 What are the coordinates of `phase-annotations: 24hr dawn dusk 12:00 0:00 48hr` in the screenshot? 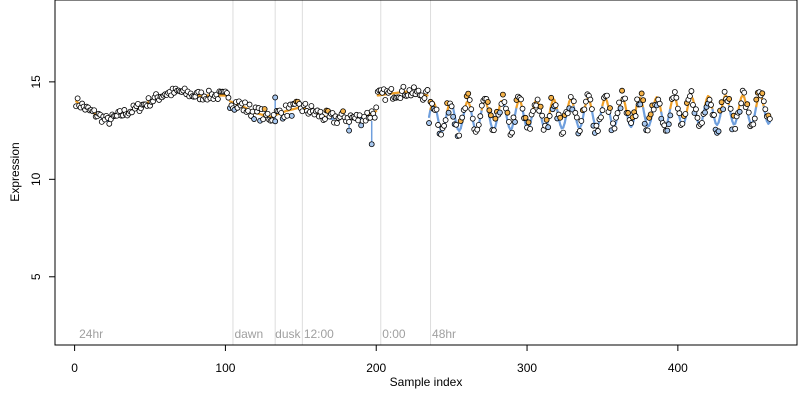 It's located at (267, 334).